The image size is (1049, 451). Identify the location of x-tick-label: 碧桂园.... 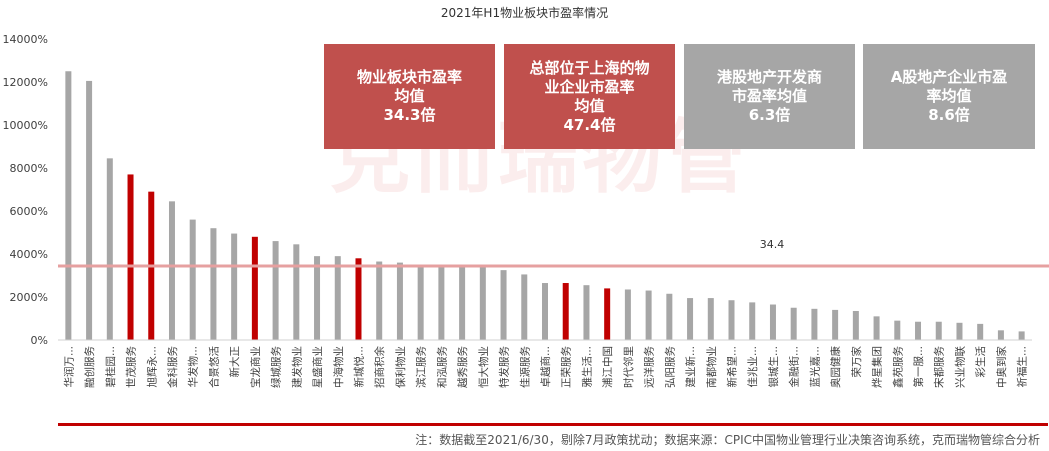
(110, 367).